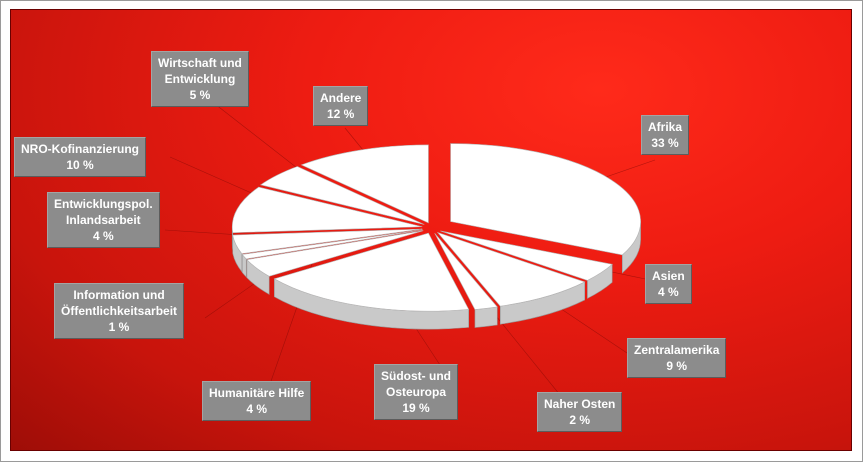 Image resolution: width=863 pixels, height=462 pixels. Describe the element at coordinates (80, 165) in the screenshot. I see `label-value: 10 %` at that location.